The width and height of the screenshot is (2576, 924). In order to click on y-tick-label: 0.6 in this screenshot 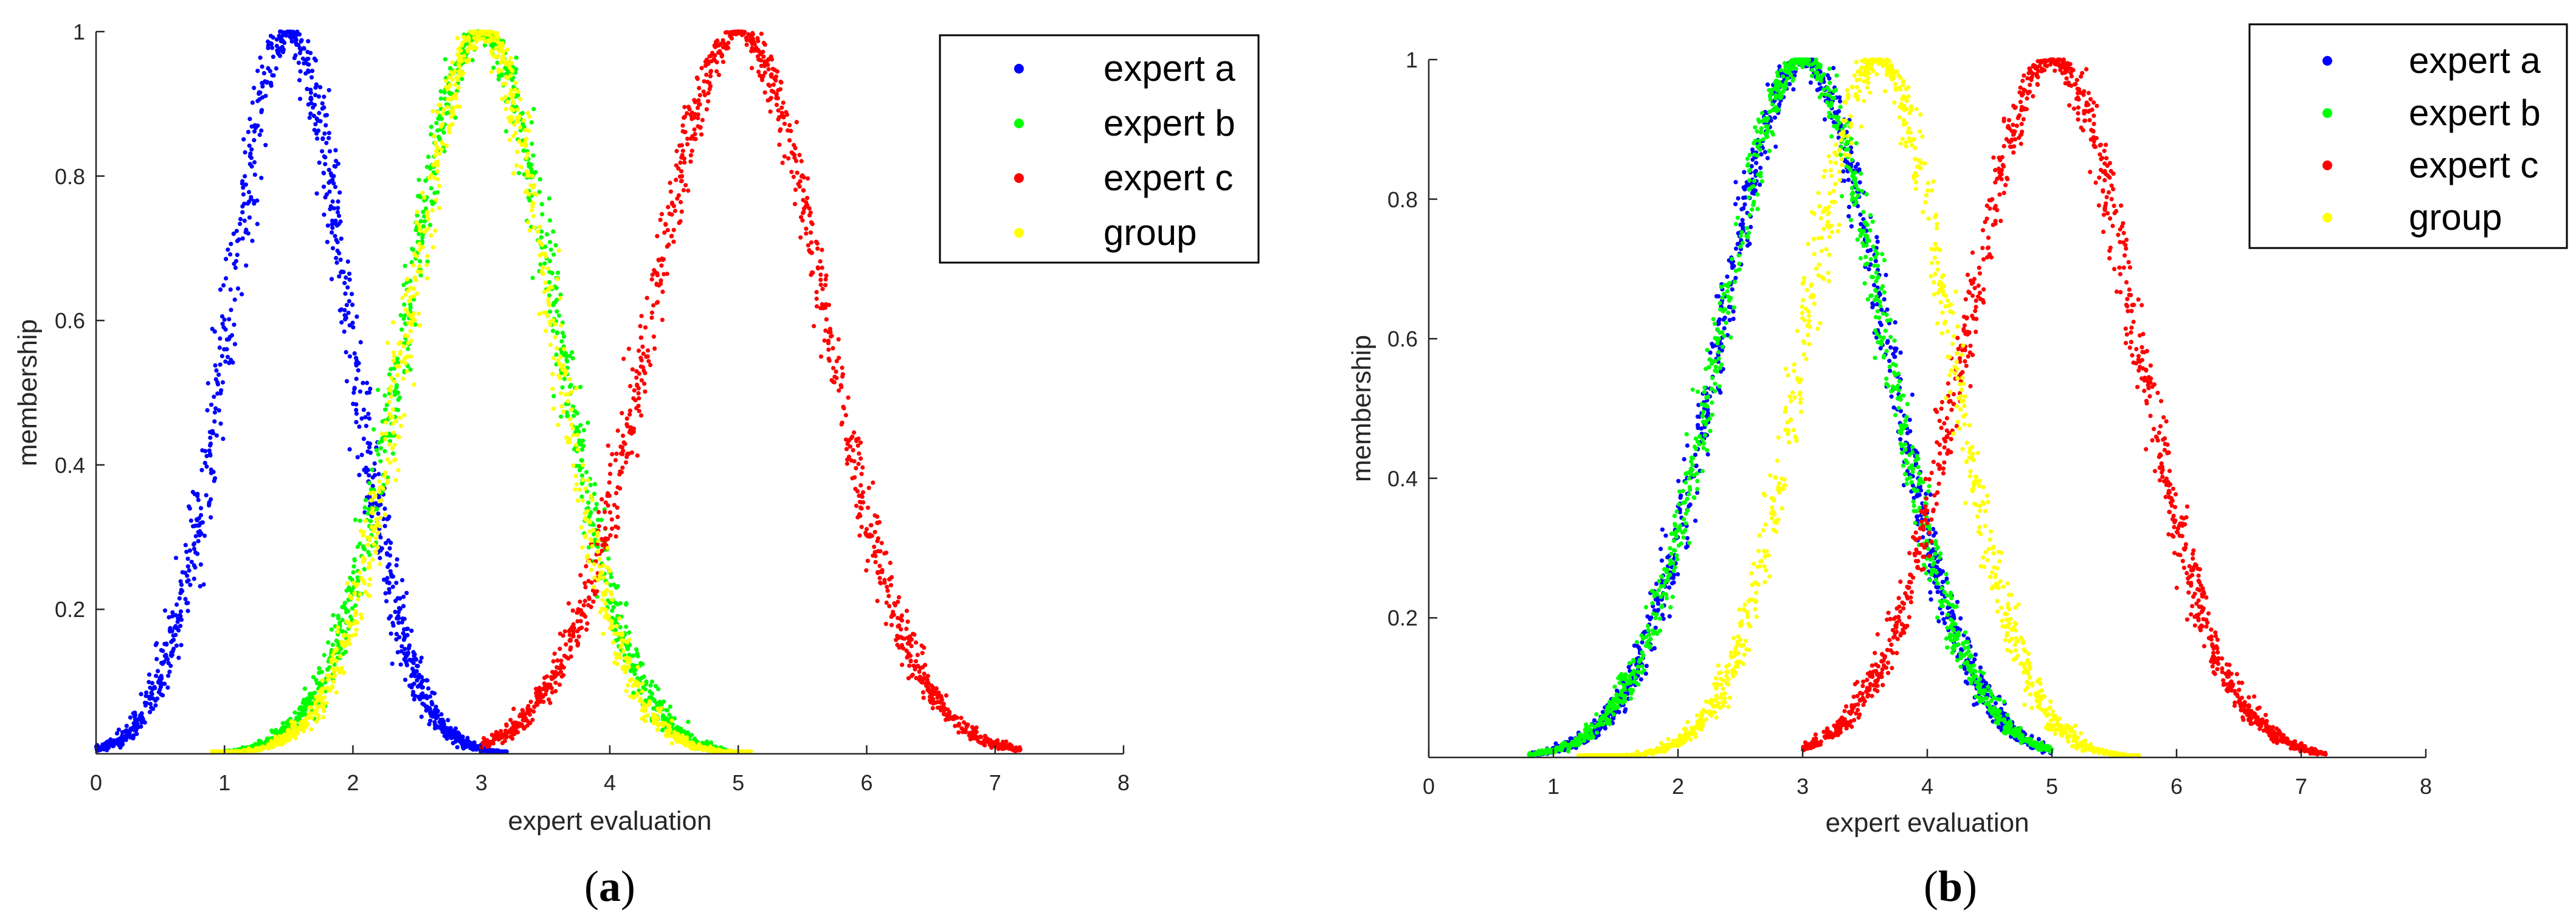, I will do `click(70, 321)`.